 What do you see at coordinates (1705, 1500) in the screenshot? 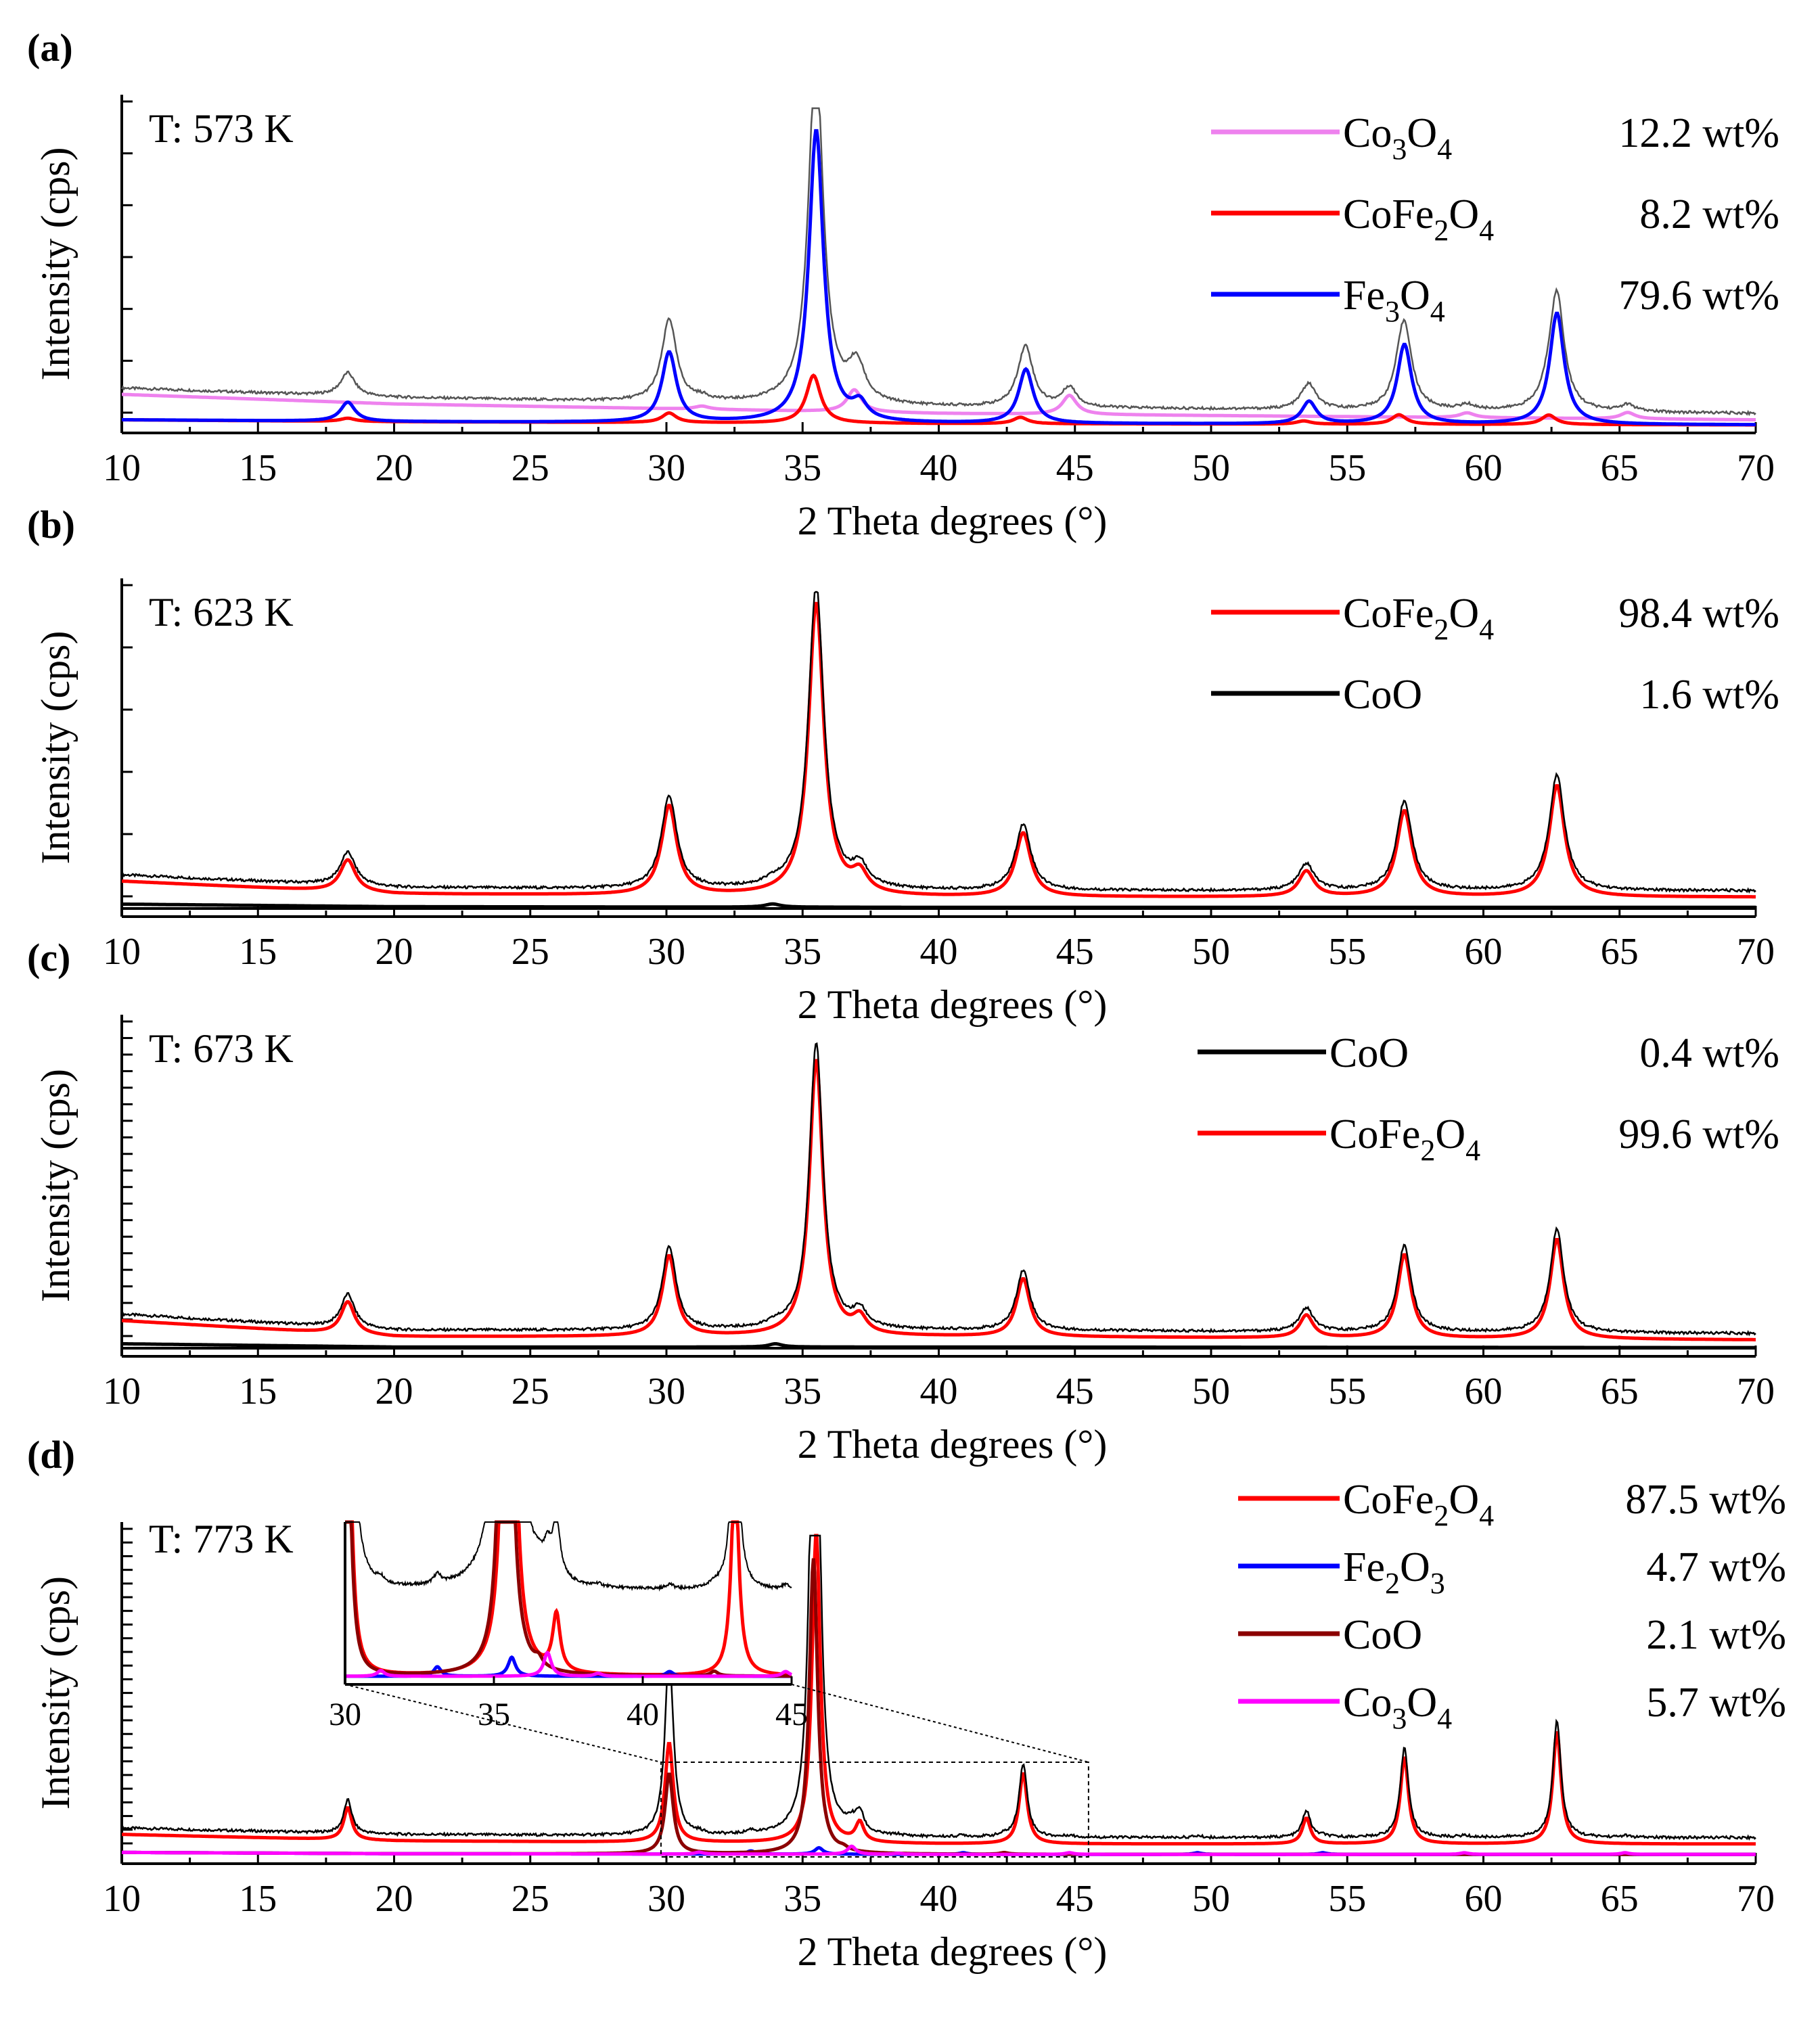
I see `legend-wt-cofe2o4: 87.5 wt%` at bounding box center [1705, 1500].